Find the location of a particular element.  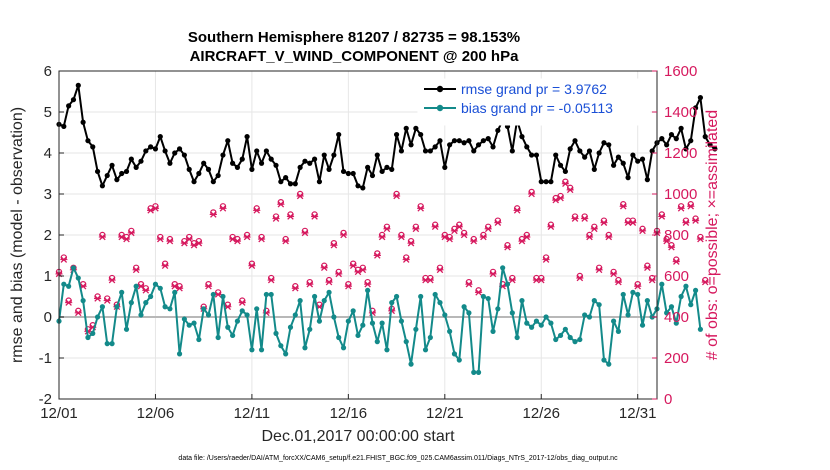

x-tick-label: 12/16 is located at coordinates (349, 413).